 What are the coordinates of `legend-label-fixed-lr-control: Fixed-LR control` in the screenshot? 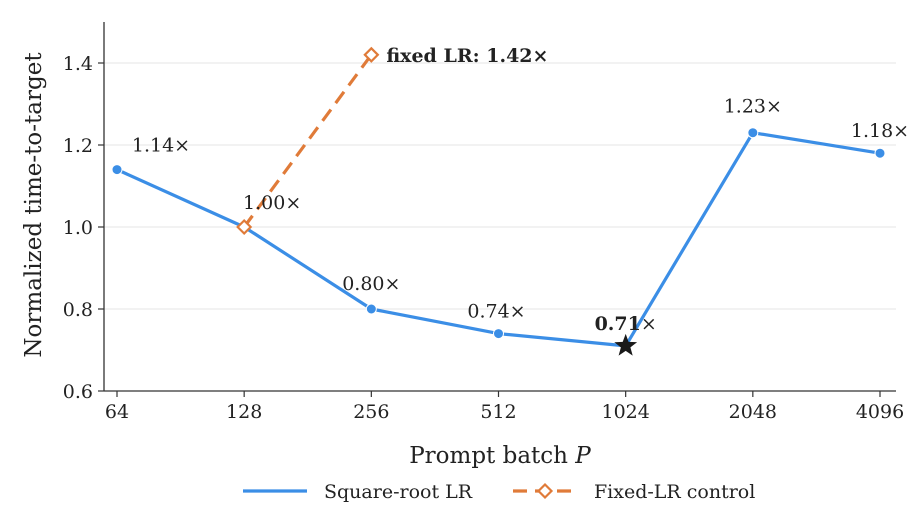 It's located at (674, 492).